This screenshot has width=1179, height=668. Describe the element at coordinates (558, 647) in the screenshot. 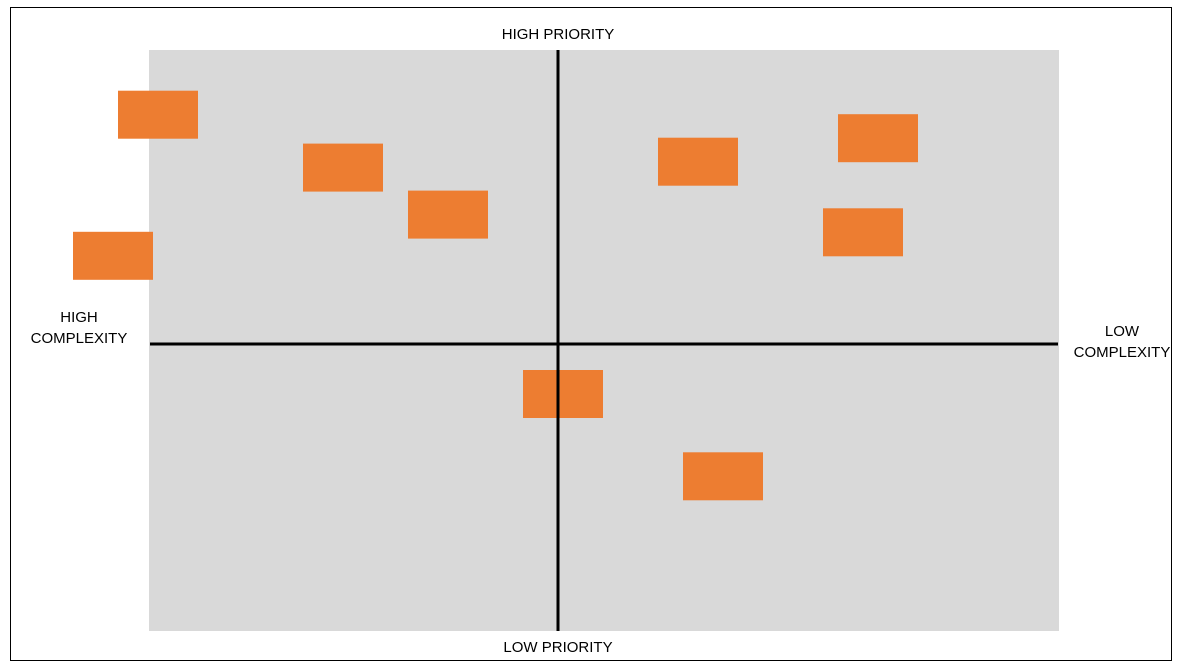

I see `low-priority-label: LOW PRIORITY` at that location.